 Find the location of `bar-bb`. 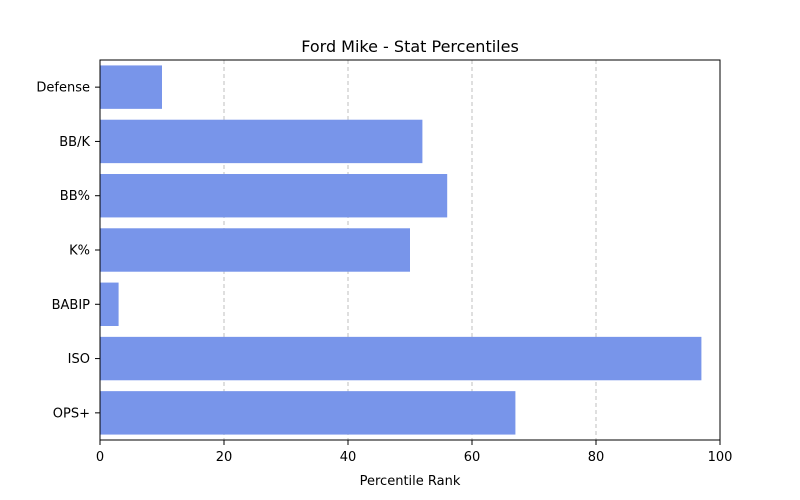

bar-bb is located at coordinates (274, 196).